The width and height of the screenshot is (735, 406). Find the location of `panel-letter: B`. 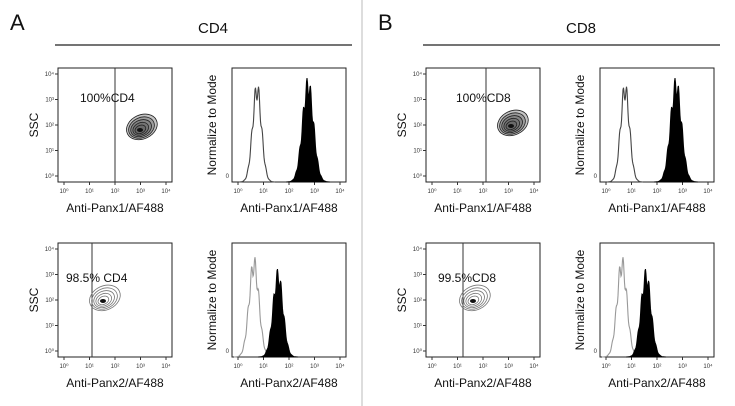

panel-letter: B is located at coordinates (385, 22).